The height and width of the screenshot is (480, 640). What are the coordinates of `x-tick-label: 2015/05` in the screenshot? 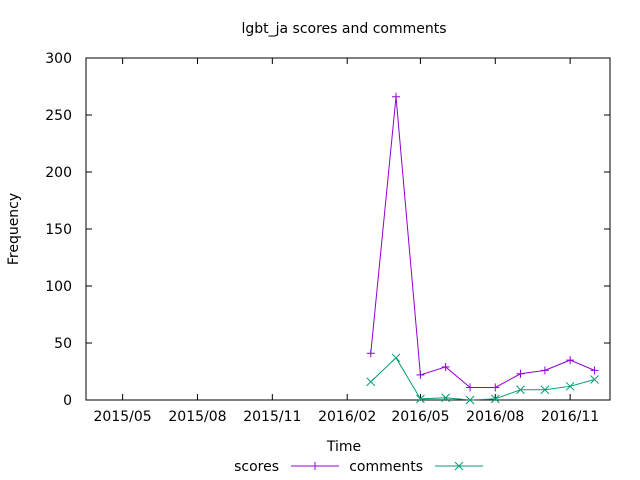 It's located at (123, 417).